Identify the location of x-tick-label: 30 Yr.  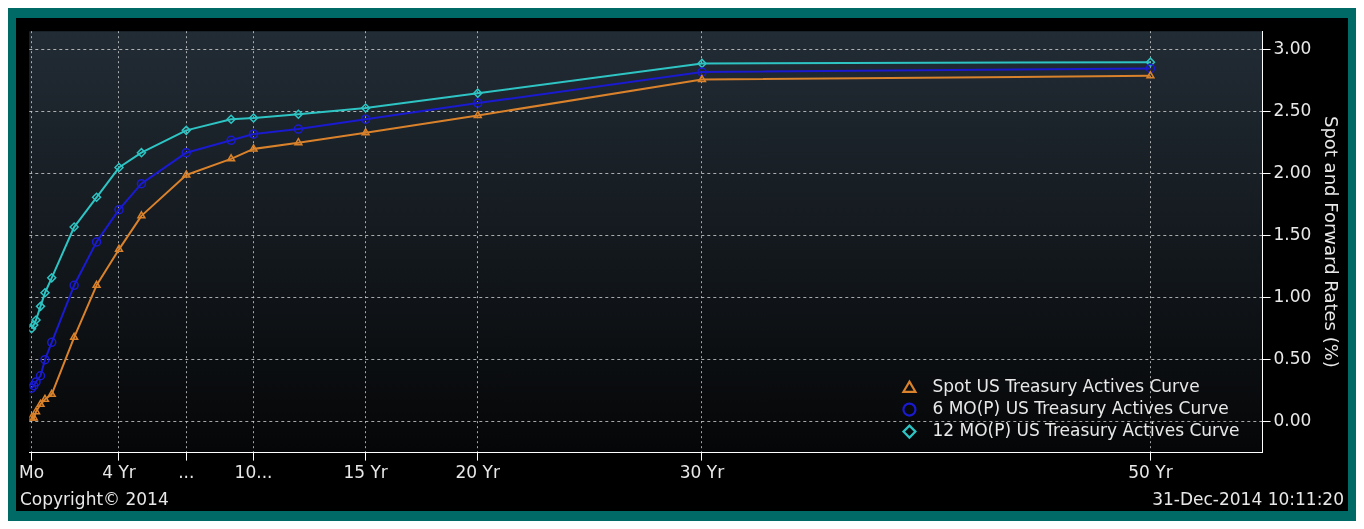
(702, 472).